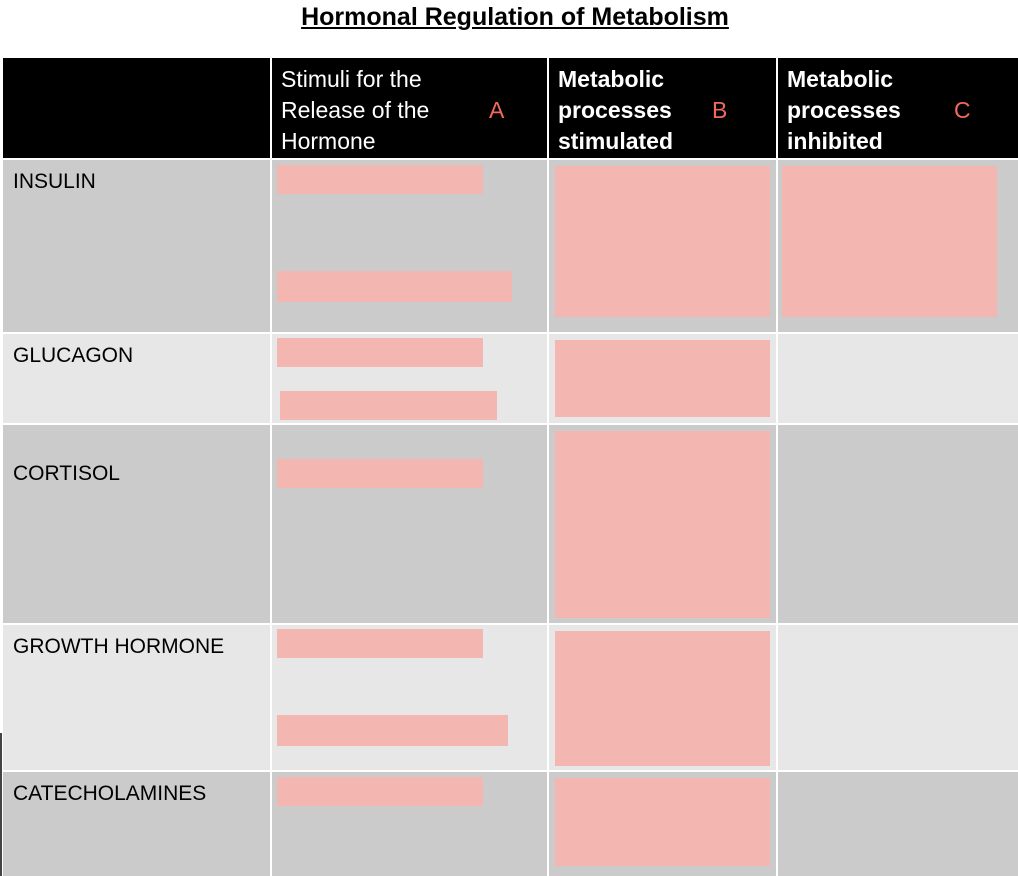 The height and width of the screenshot is (876, 1018). Describe the element at coordinates (110, 793) in the screenshot. I see `row-label: CATECHOLAMINES` at that location.